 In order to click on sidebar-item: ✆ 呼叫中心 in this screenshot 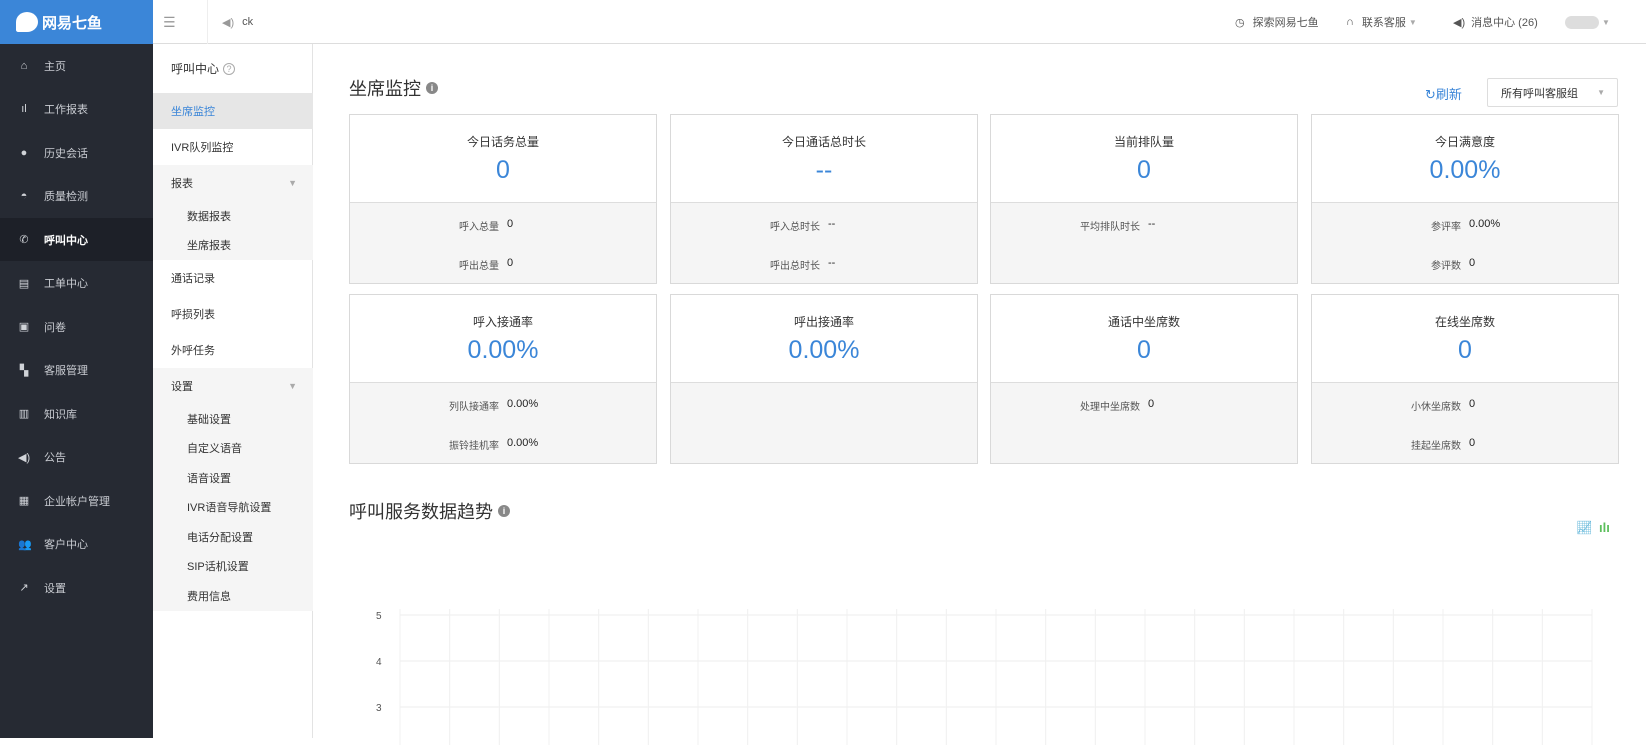, I will do `click(76, 239)`.